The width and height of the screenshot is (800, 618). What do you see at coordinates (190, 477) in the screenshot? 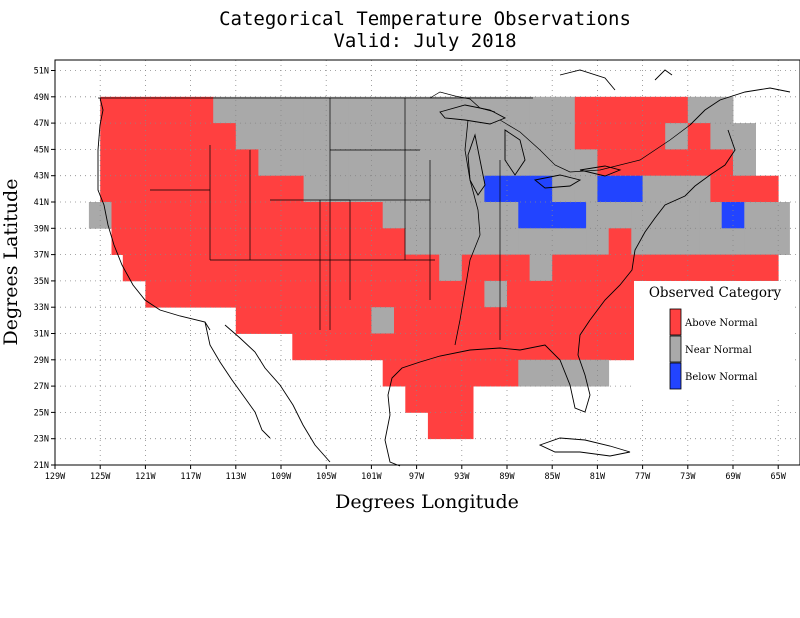
I see `x-tick-label: 117W` at bounding box center [190, 477].